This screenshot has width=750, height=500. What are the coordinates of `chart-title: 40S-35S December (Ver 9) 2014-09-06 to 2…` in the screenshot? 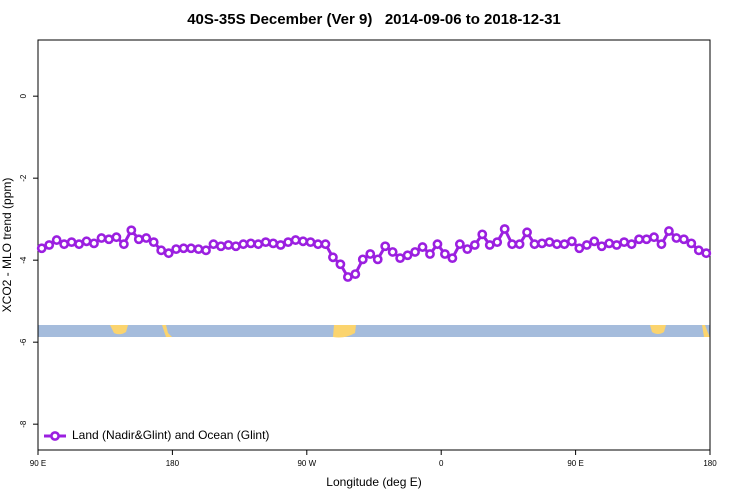 It's located at (374, 19).